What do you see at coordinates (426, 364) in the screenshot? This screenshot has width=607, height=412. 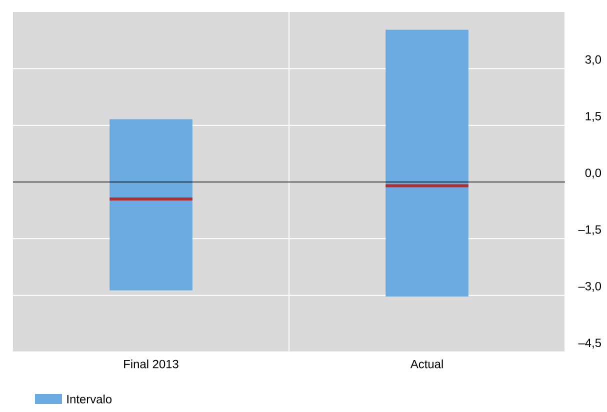 I see `x-tick-label: Actual` at bounding box center [426, 364].